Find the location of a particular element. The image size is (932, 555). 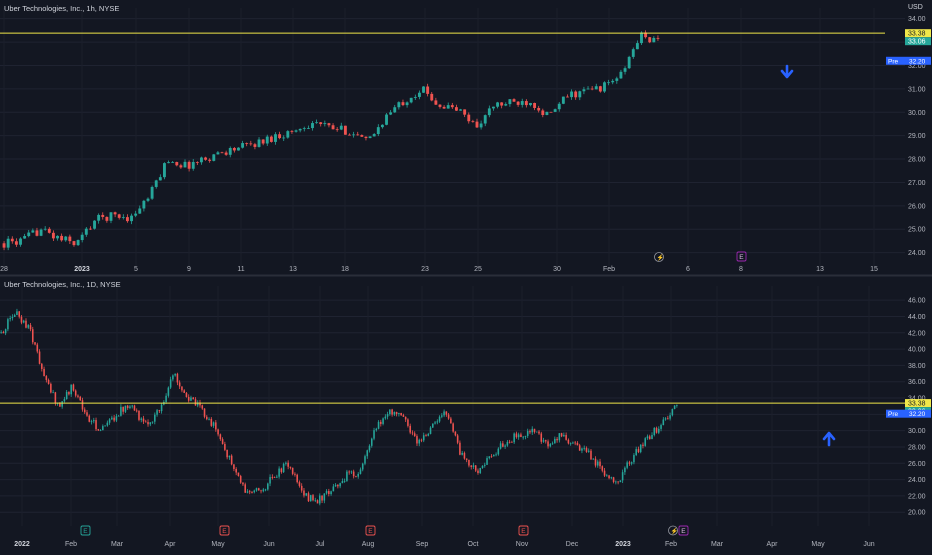

y-tick-label: 40.00 is located at coordinates (917, 350).